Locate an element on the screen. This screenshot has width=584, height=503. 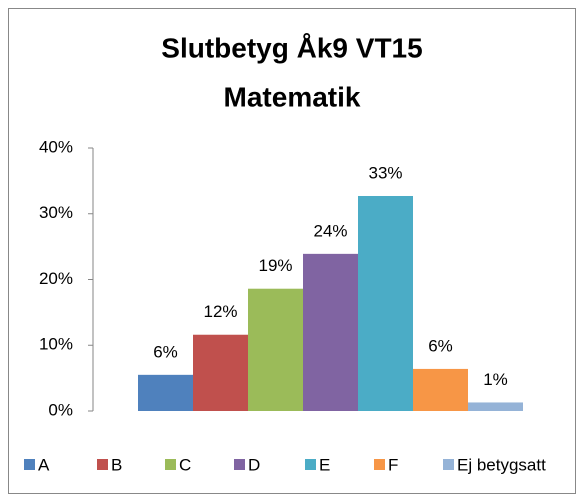
y-tick-label: 20% is located at coordinates (56, 278).